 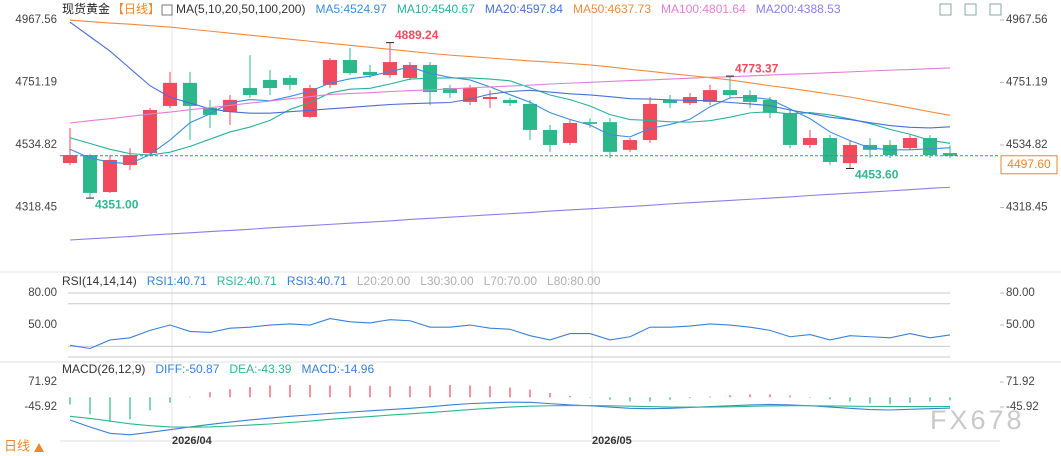 I want to click on x-tick-label: 2026/05, so click(x=612, y=441).